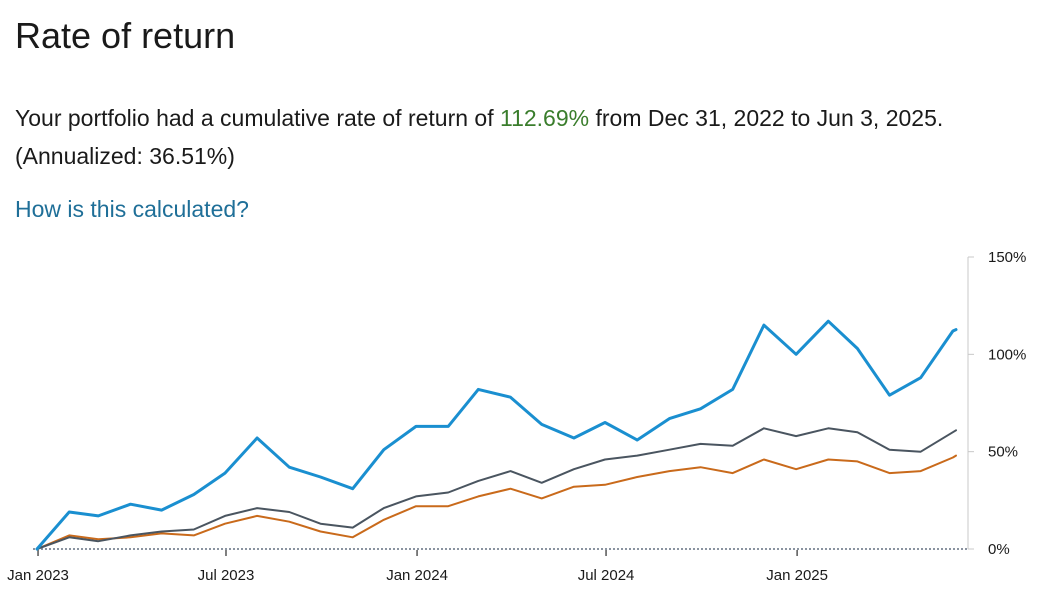 This screenshot has width=1058, height=610. I want to click on how-calculated-link: How is this calculated?, so click(132, 209).